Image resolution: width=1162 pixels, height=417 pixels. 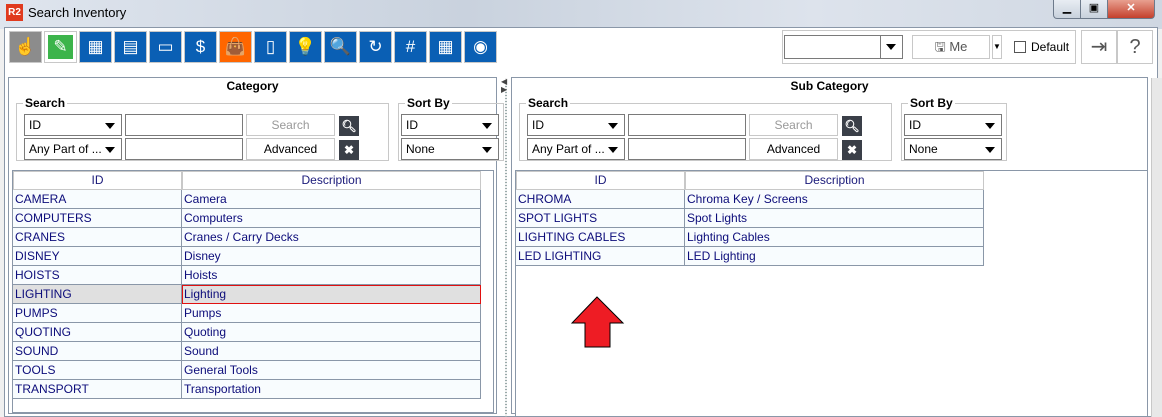 I want to click on shopping-bag-icon: 👜, so click(x=235, y=46).